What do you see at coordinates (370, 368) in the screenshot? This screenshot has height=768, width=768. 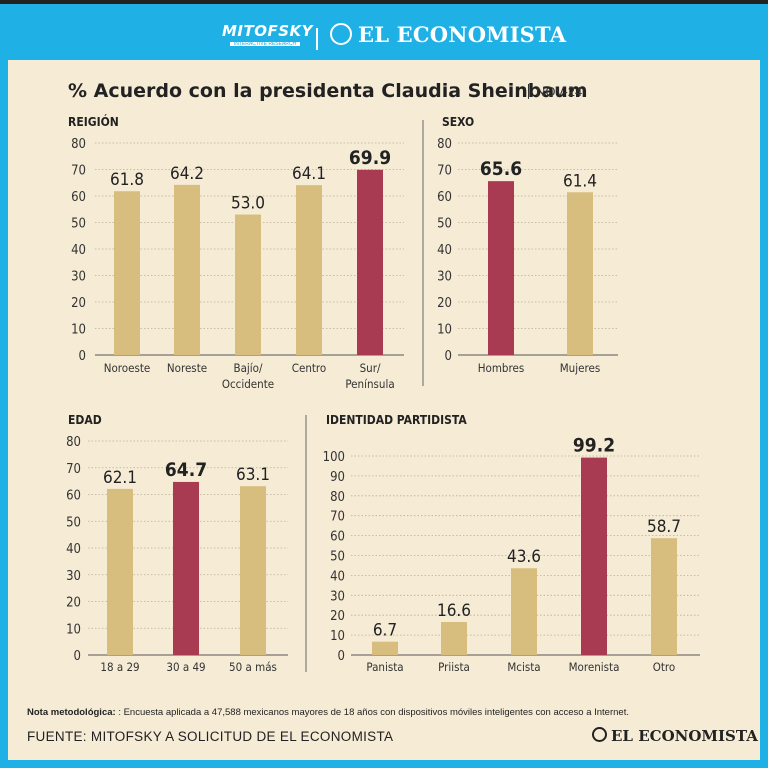 I see `chart-1-category-label: Sur/` at bounding box center [370, 368].